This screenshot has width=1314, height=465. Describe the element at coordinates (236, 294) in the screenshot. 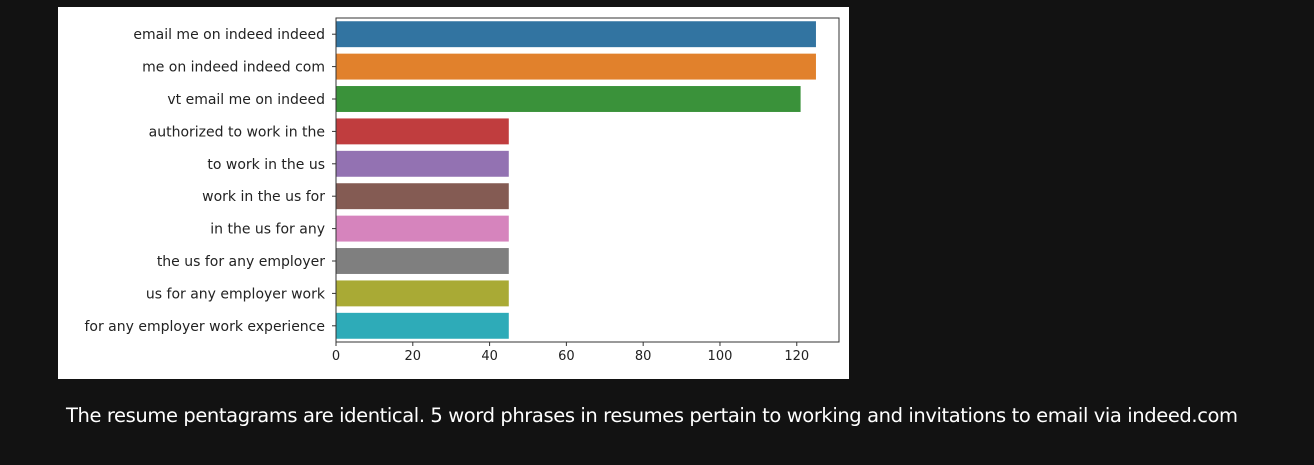

I see `y-tick-label: us for any employer work` at that location.